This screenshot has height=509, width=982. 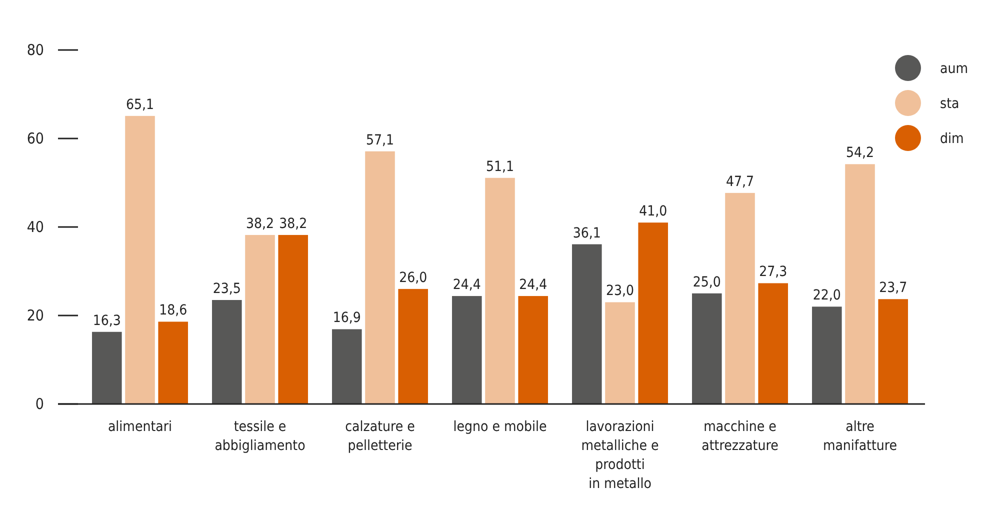 I want to click on x-tick-label: tessile e abbigliamento, so click(x=260, y=436).